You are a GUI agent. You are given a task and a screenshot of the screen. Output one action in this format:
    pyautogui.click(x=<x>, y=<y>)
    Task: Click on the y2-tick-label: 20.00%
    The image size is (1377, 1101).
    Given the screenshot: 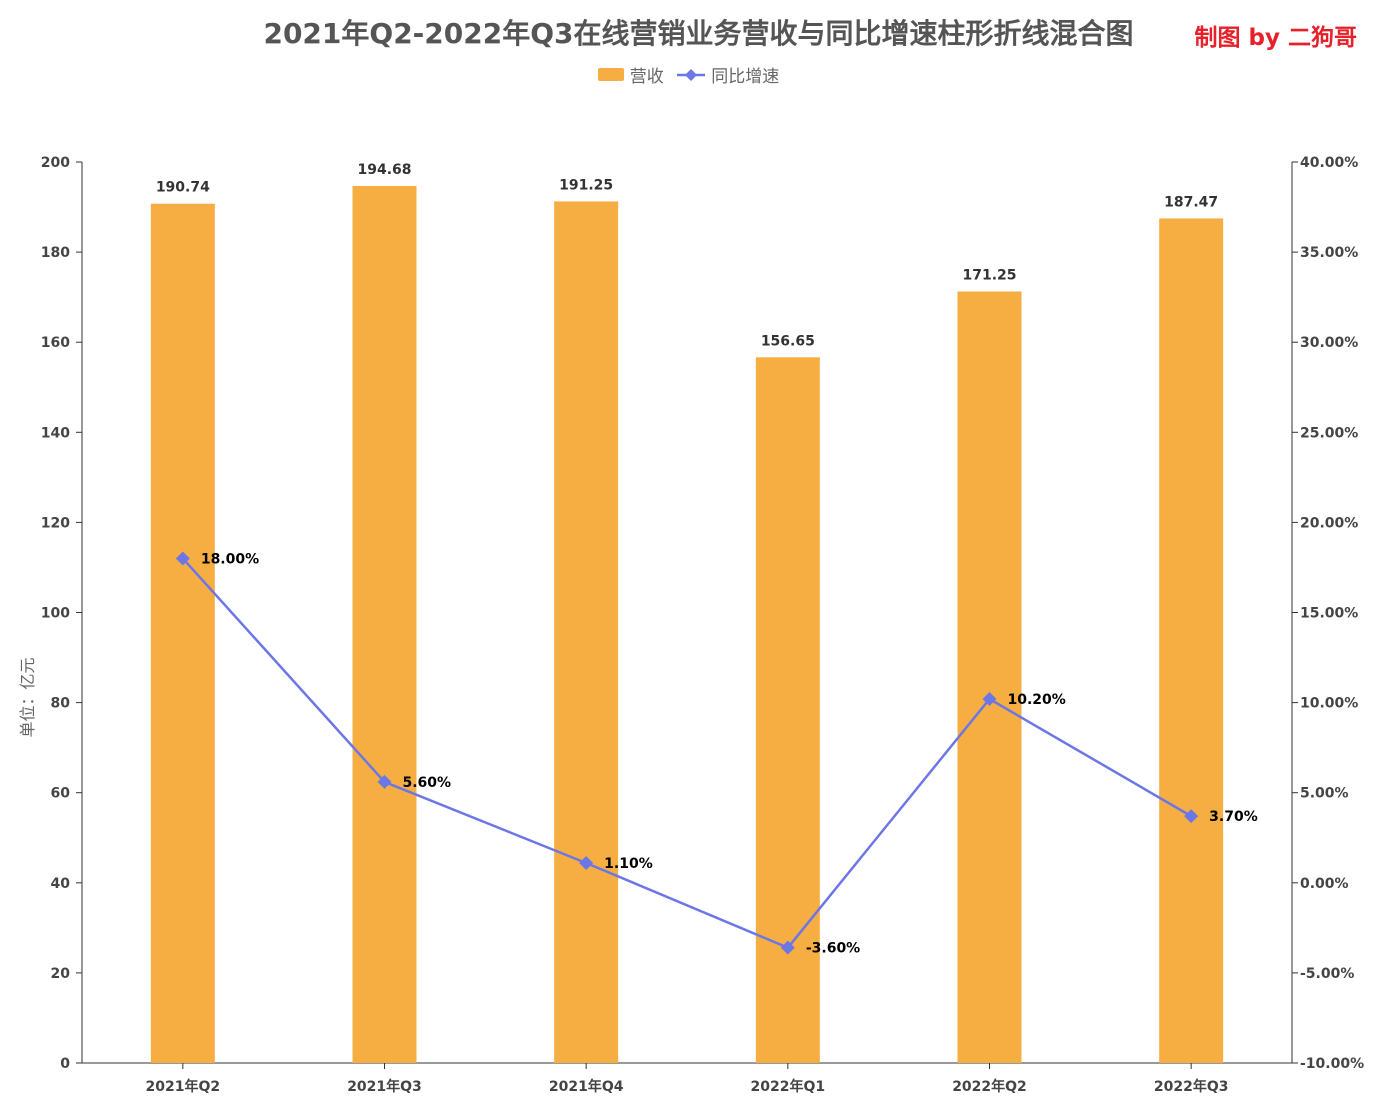 What is the action you would take?
    pyautogui.click(x=1329, y=523)
    